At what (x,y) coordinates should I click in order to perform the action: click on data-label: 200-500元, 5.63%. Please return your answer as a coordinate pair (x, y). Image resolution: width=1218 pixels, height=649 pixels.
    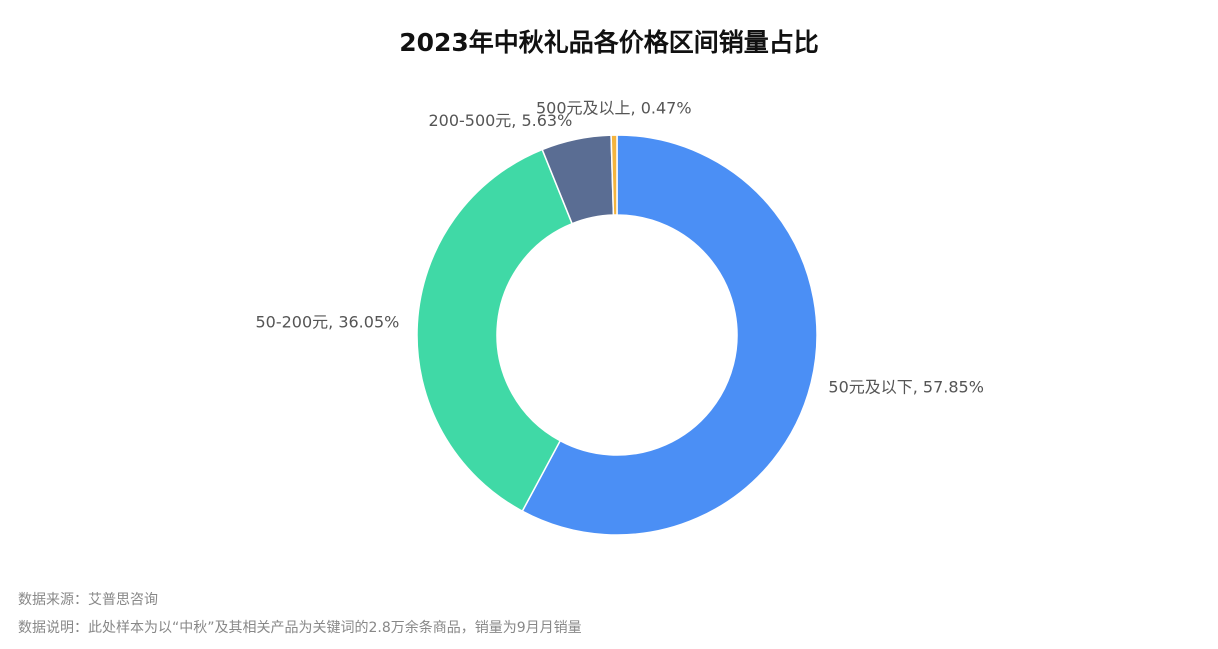
    Looking at the image, I should click on (500, 120).